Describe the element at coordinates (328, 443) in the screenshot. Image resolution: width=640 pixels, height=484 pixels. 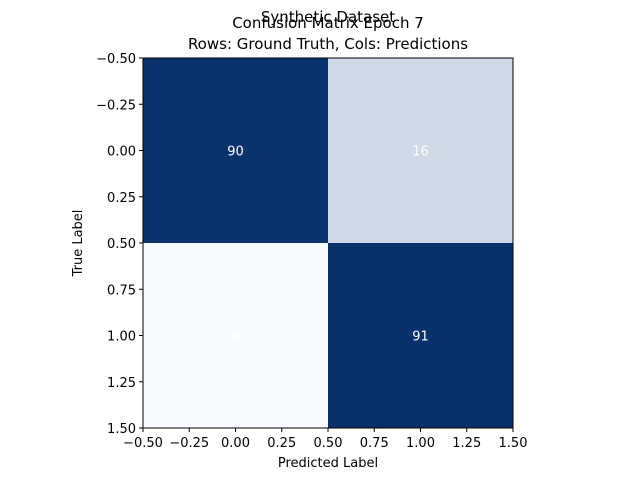
I see `x-tick-label: 0.50` at that location.